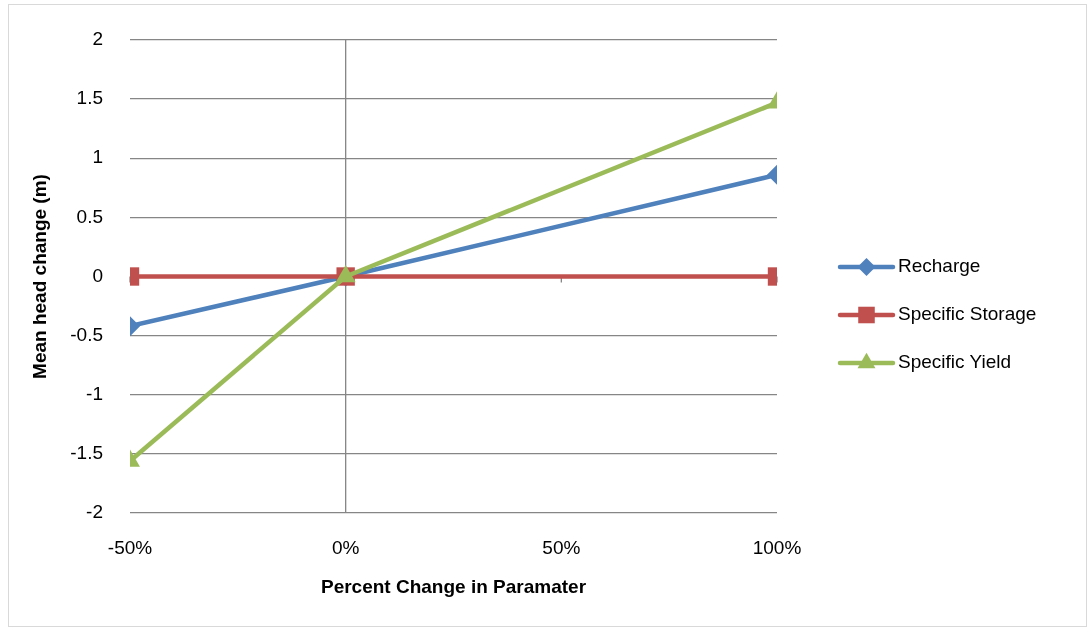  What do you see at coordinates (939, 266) in the screenshot?
I see `legend-label: Recharge` at bounding box center [939, 266].